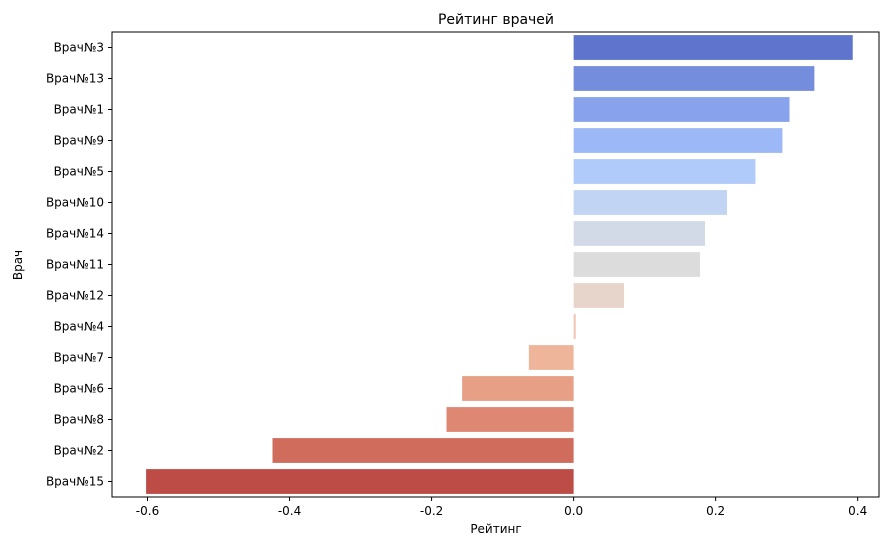 This screenshot has height=547, width=891. Describe the element at coordinates (75, 482) in the screenshot. I see `y-tick-label: Врач№15` at that location.